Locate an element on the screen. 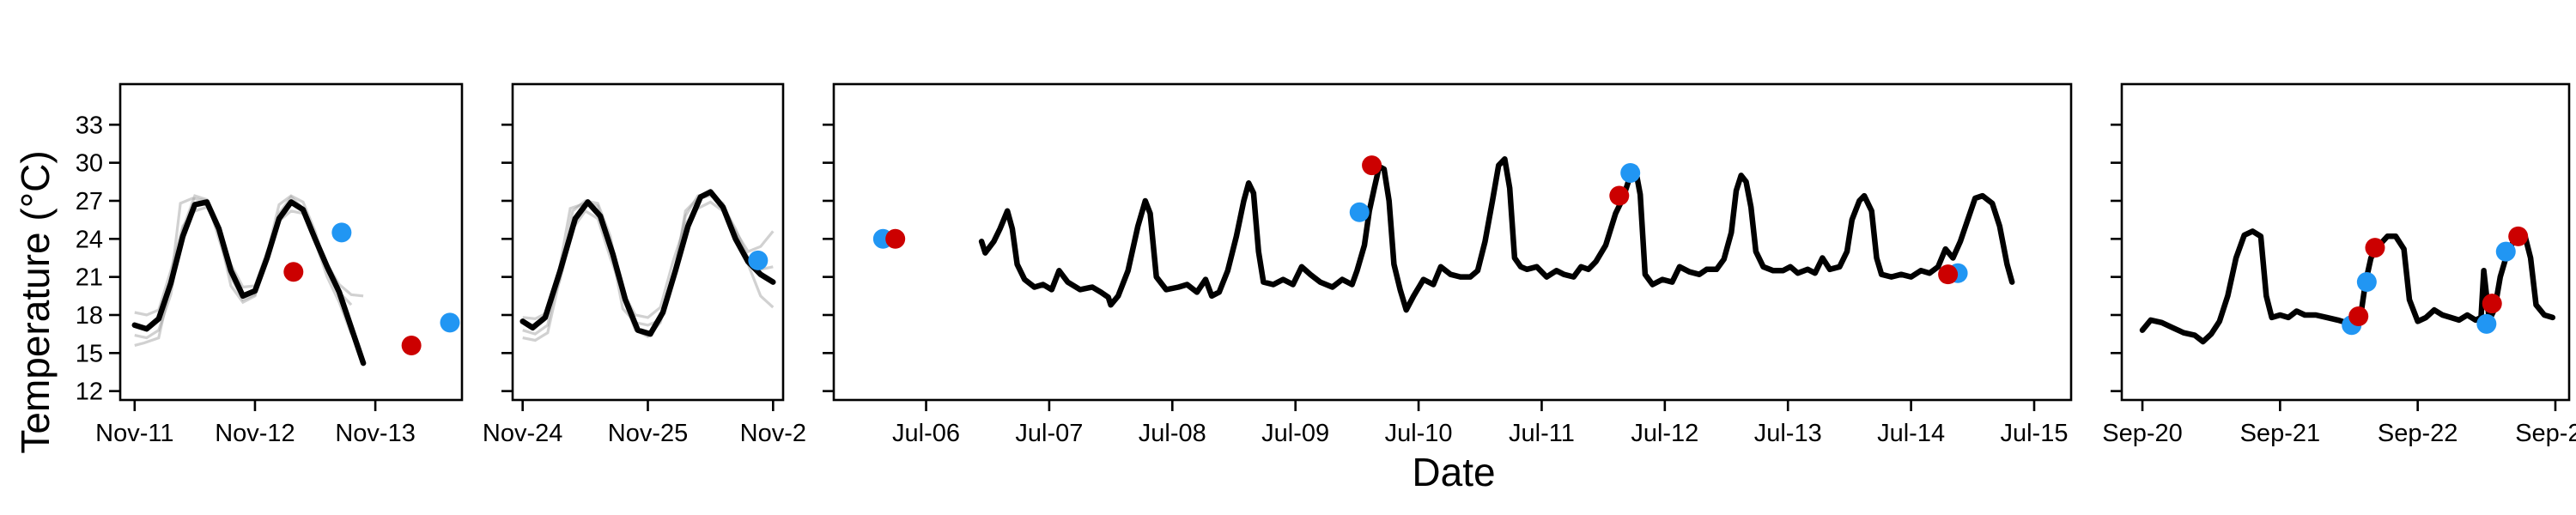  x-tick-label: Jul-13 is located at coordinates (1788, 433).